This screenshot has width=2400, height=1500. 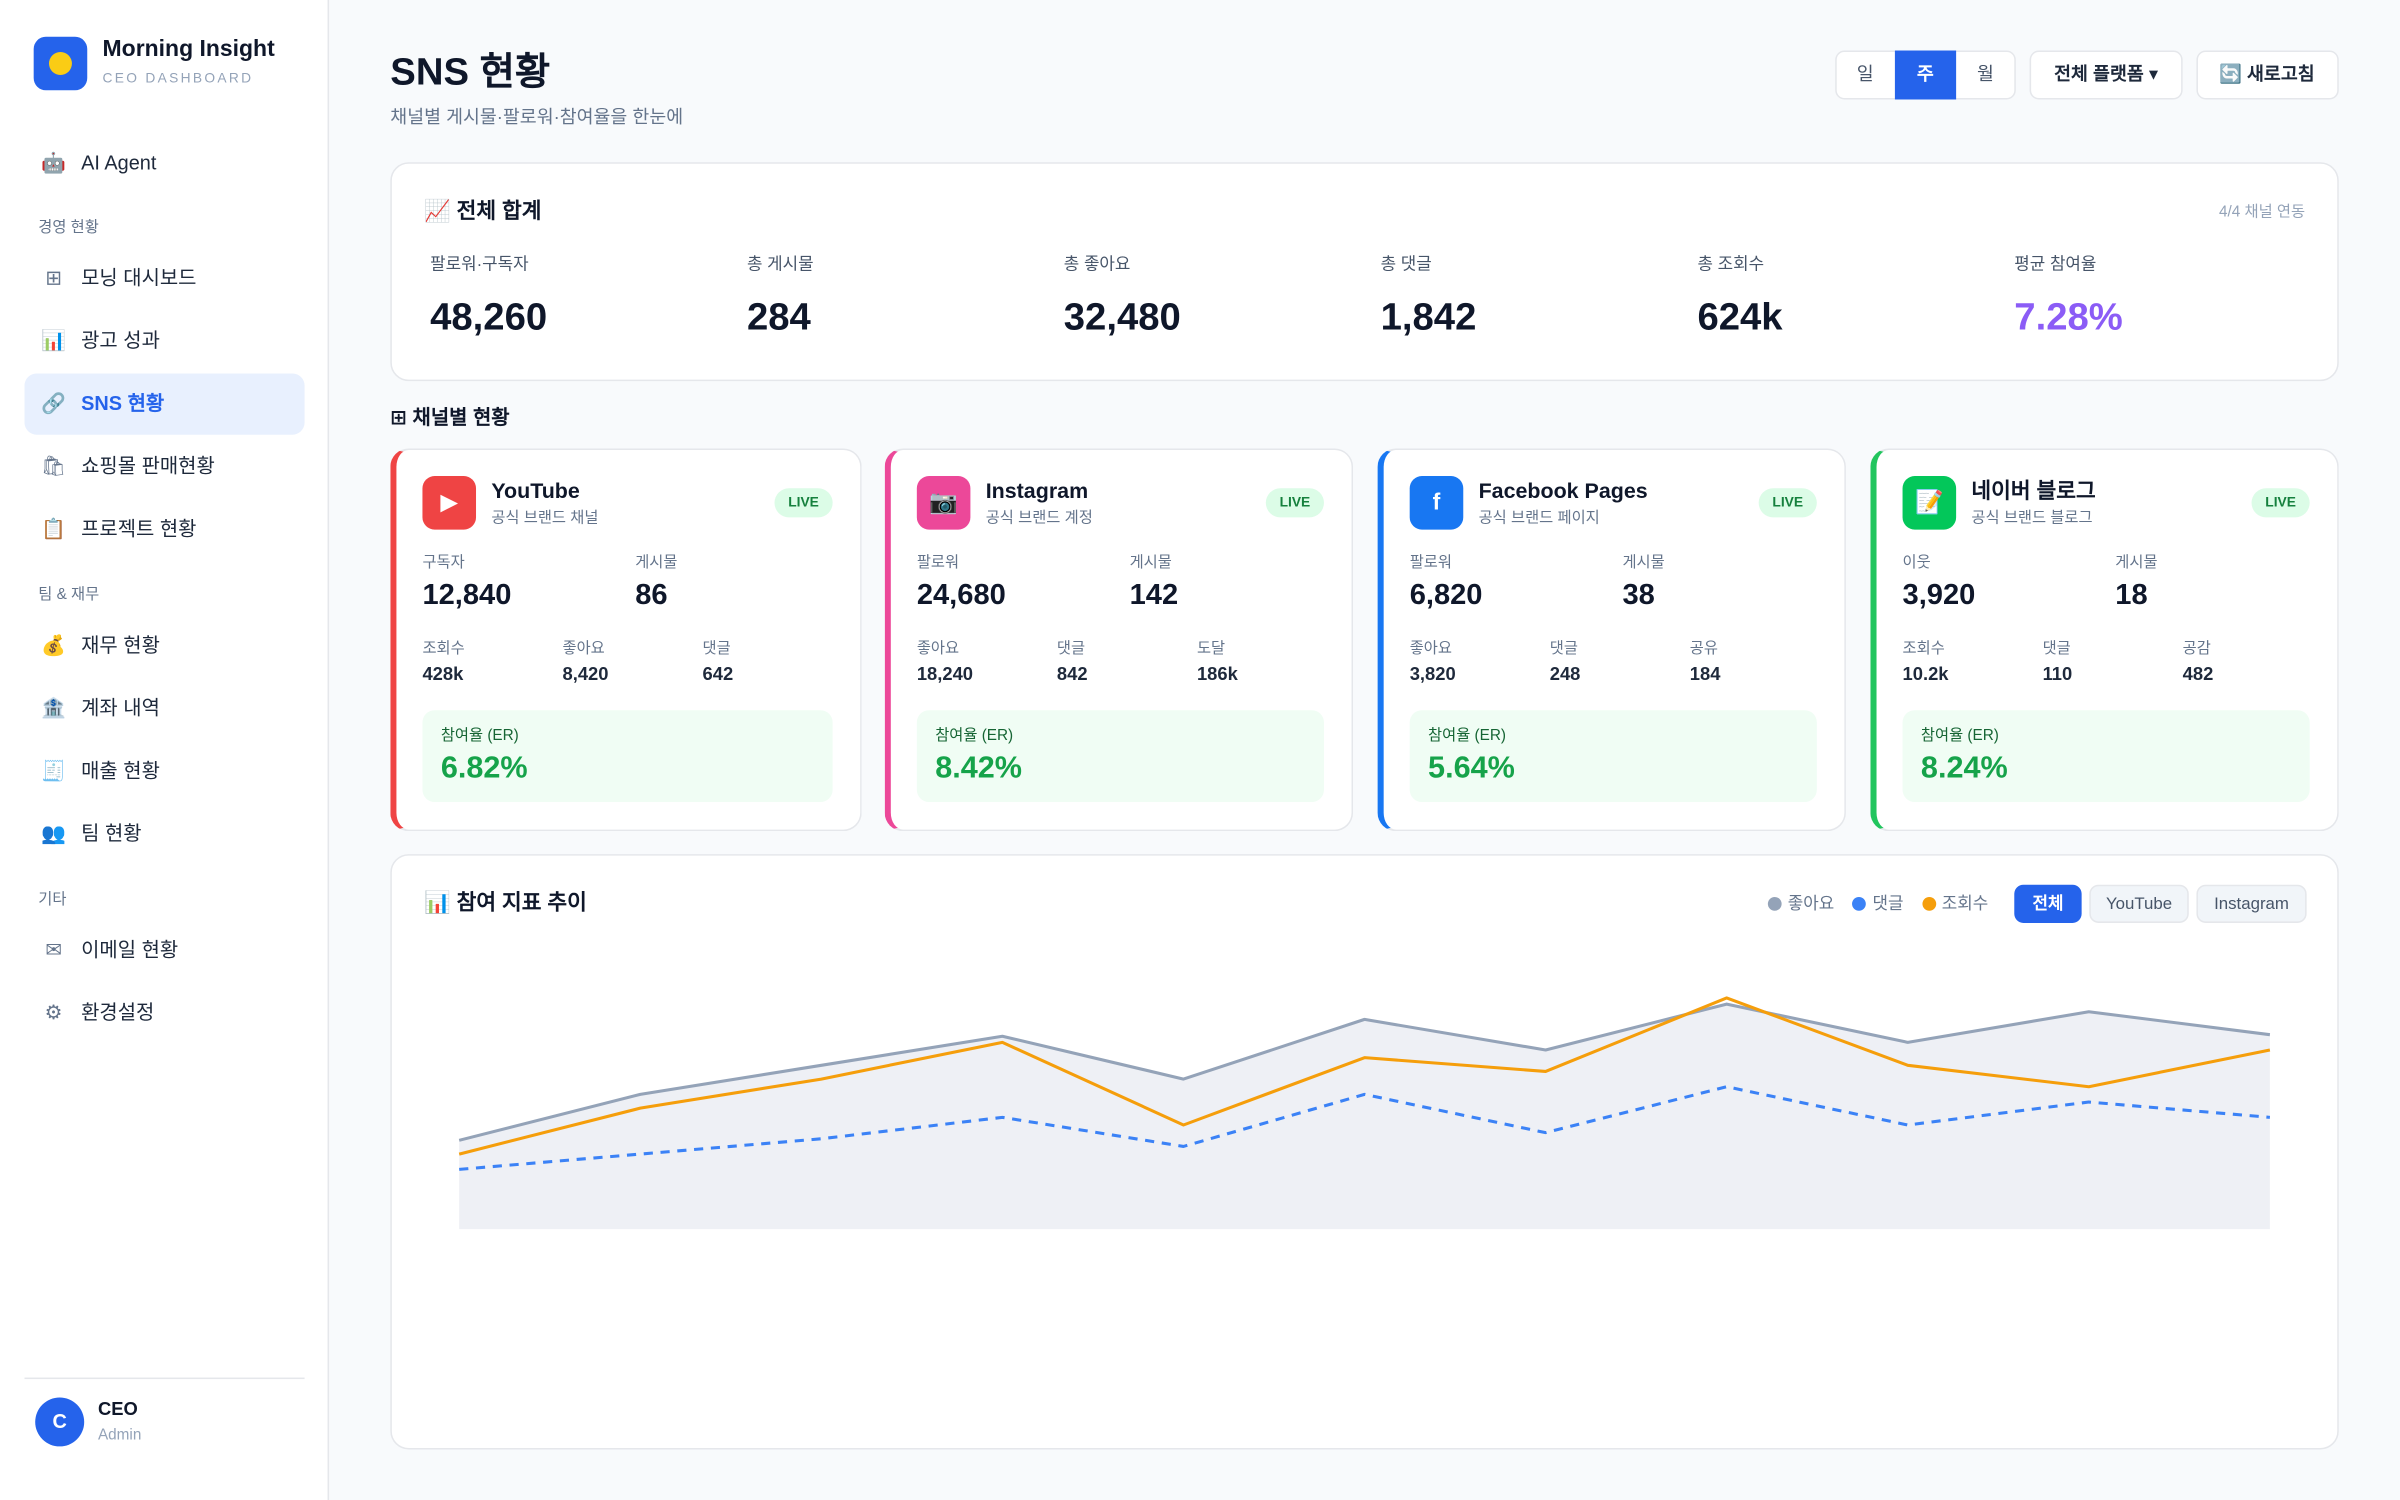 What do you see at coordinates (1364, 272) in the screenshot?
I see `summary-card` at bounding box center [1364, 272].